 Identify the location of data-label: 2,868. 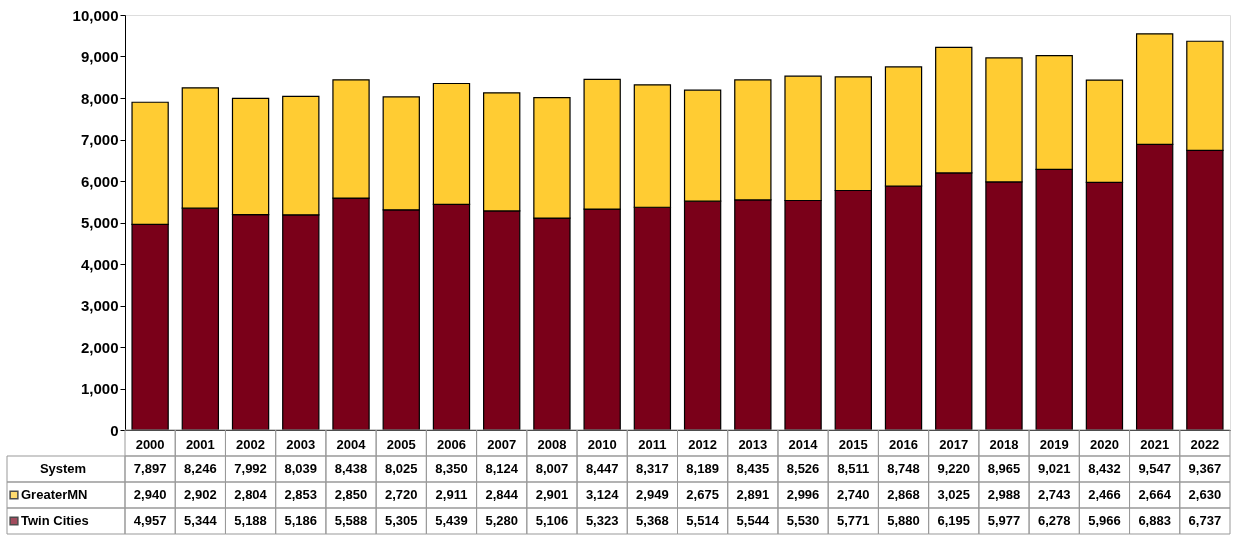
(903, 494).